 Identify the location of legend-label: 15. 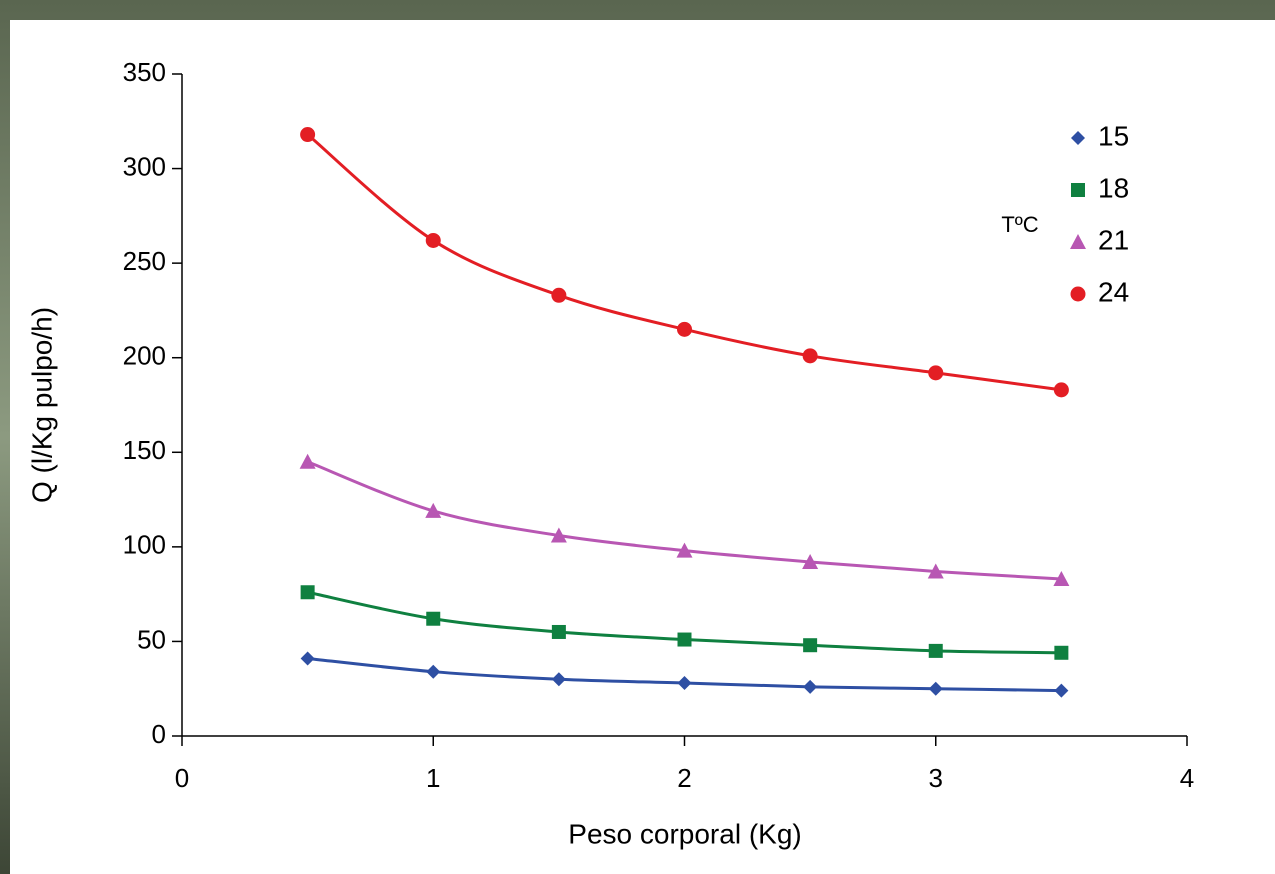
(1113, 135).